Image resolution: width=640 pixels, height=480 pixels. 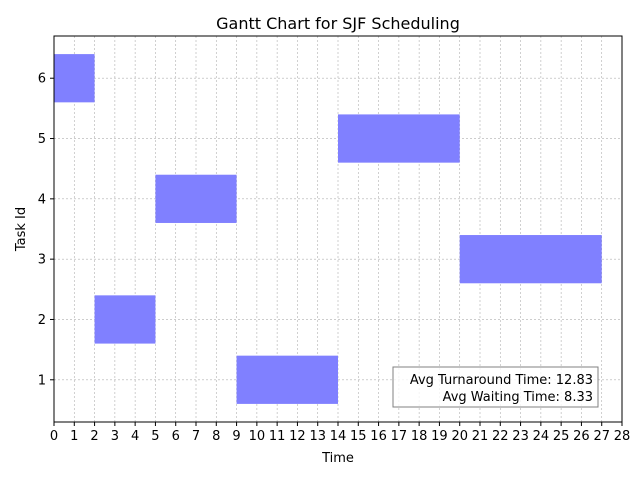 What do you see at coordinates (155, 436) in the screenshot?
I see `x-tick-label: 5` at bounding box center [155, 436].